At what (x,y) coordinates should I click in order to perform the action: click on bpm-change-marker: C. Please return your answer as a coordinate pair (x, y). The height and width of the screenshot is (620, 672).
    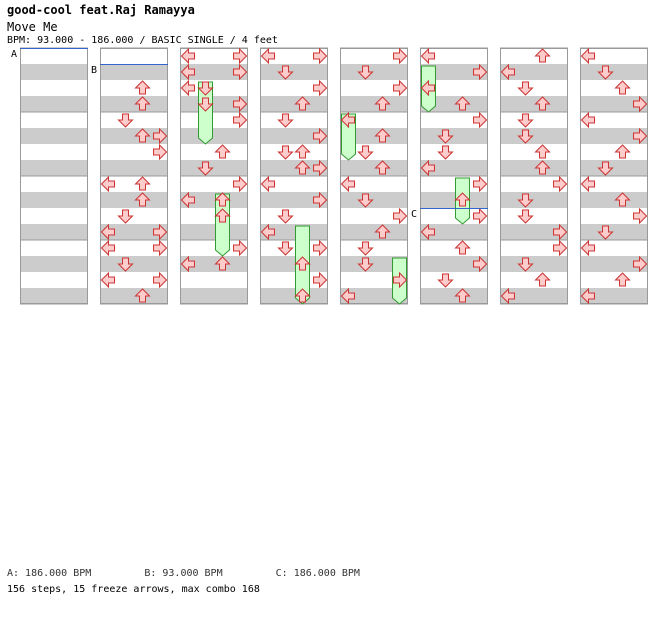
    Looking at the image, I should click on (414, 214).